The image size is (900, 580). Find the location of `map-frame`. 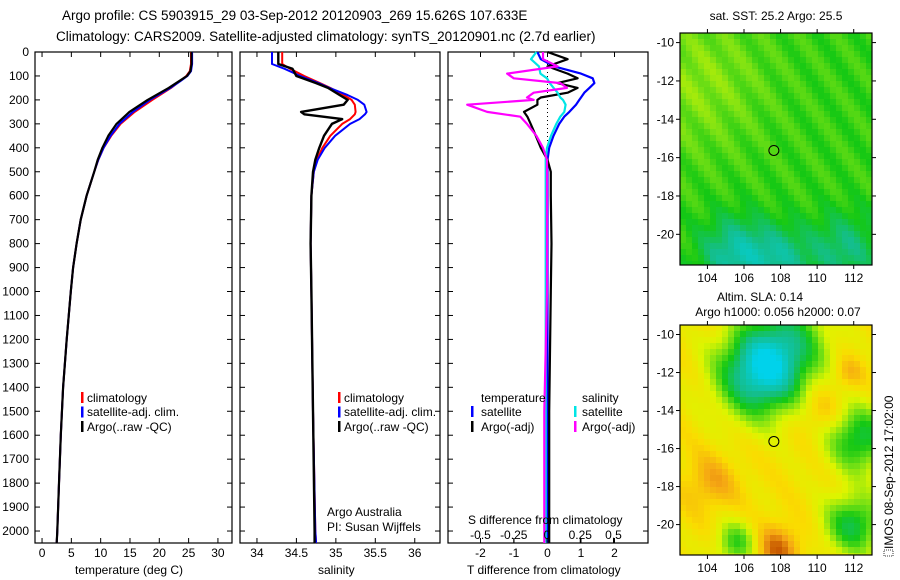

map-frame is located at coordinates (776, 440).